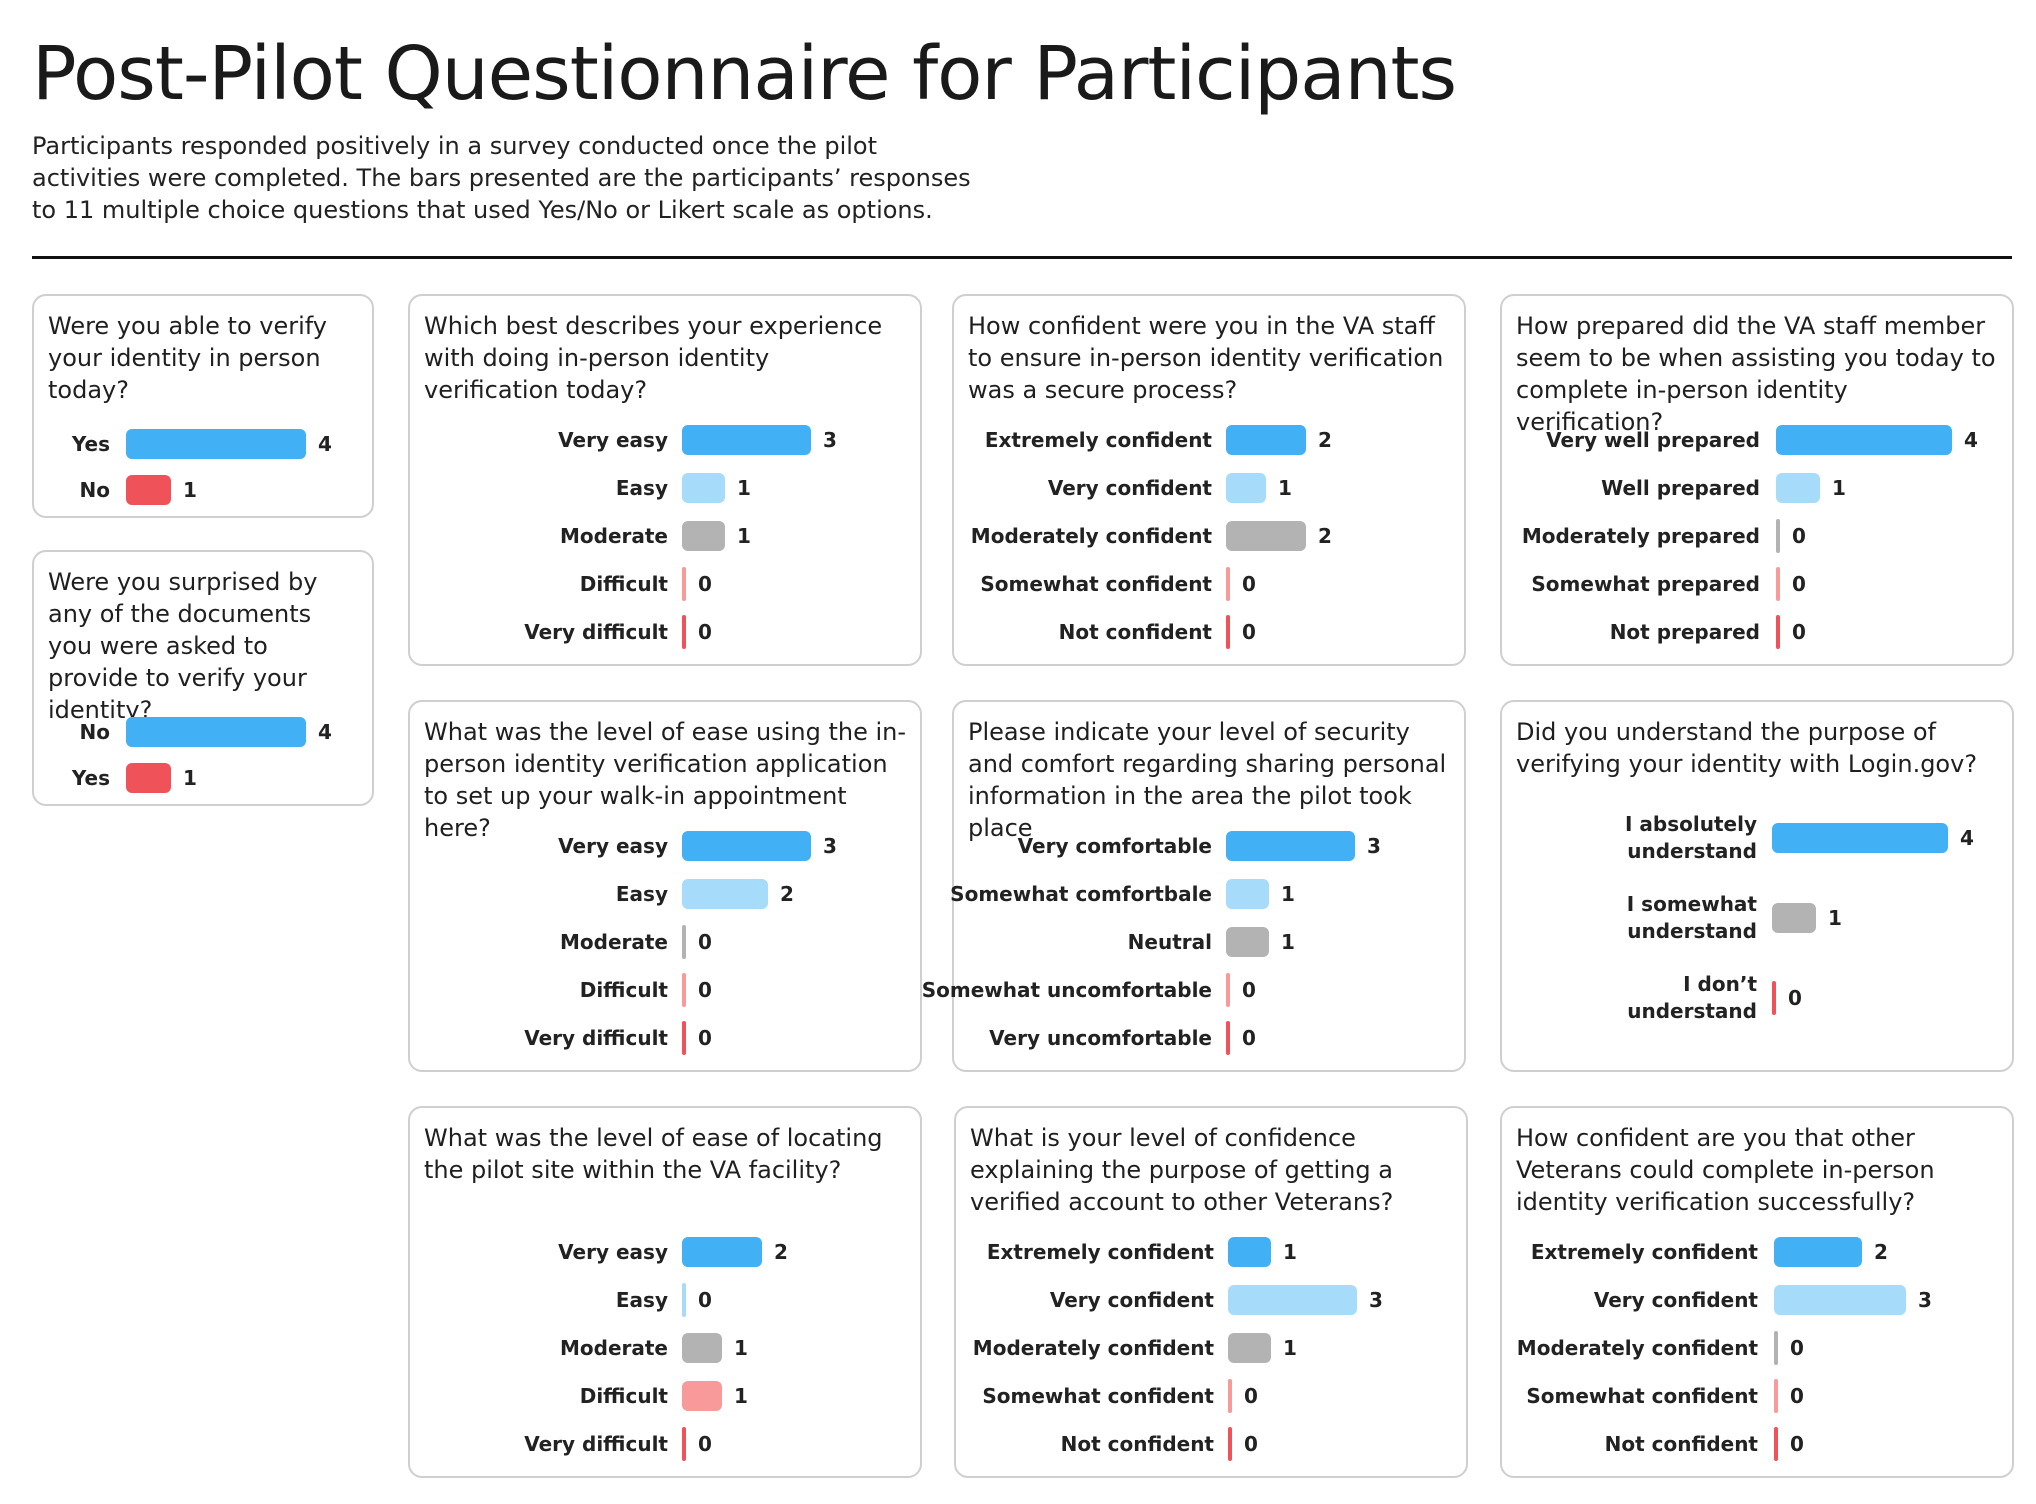  I want to click on bar-row: Somewhat prepared 0, so click(1757, 584).